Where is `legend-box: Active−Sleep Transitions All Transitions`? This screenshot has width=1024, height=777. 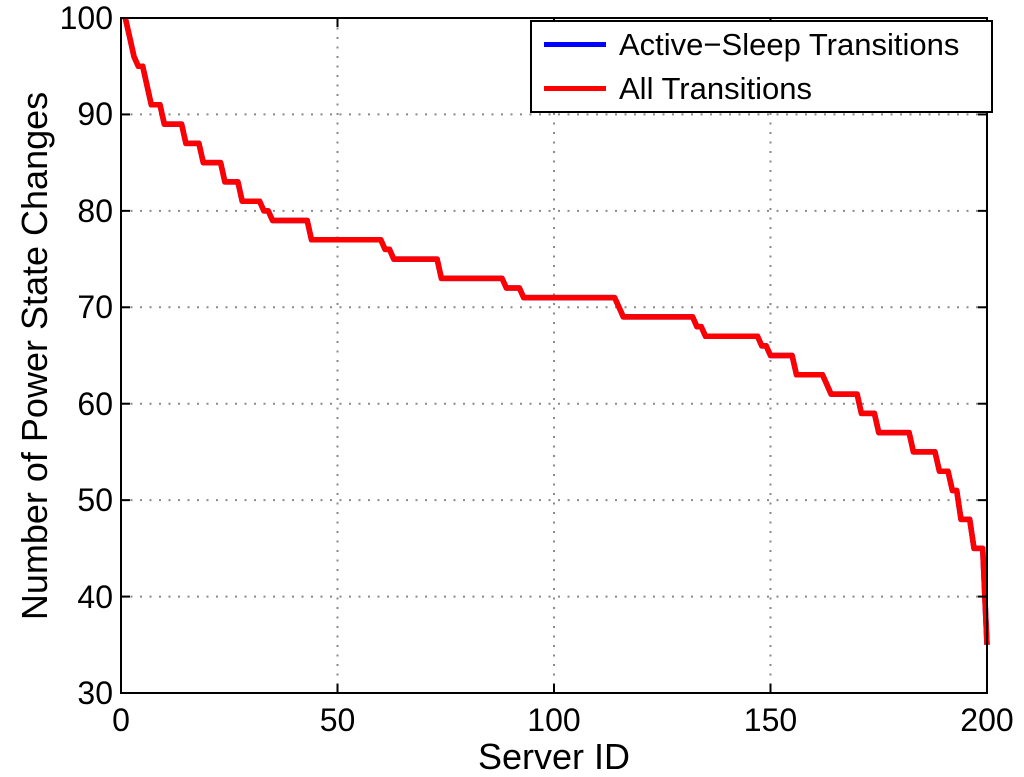 legend-box: Active−Sleep Transitions All Transitions is located at coordinates (761, 66).